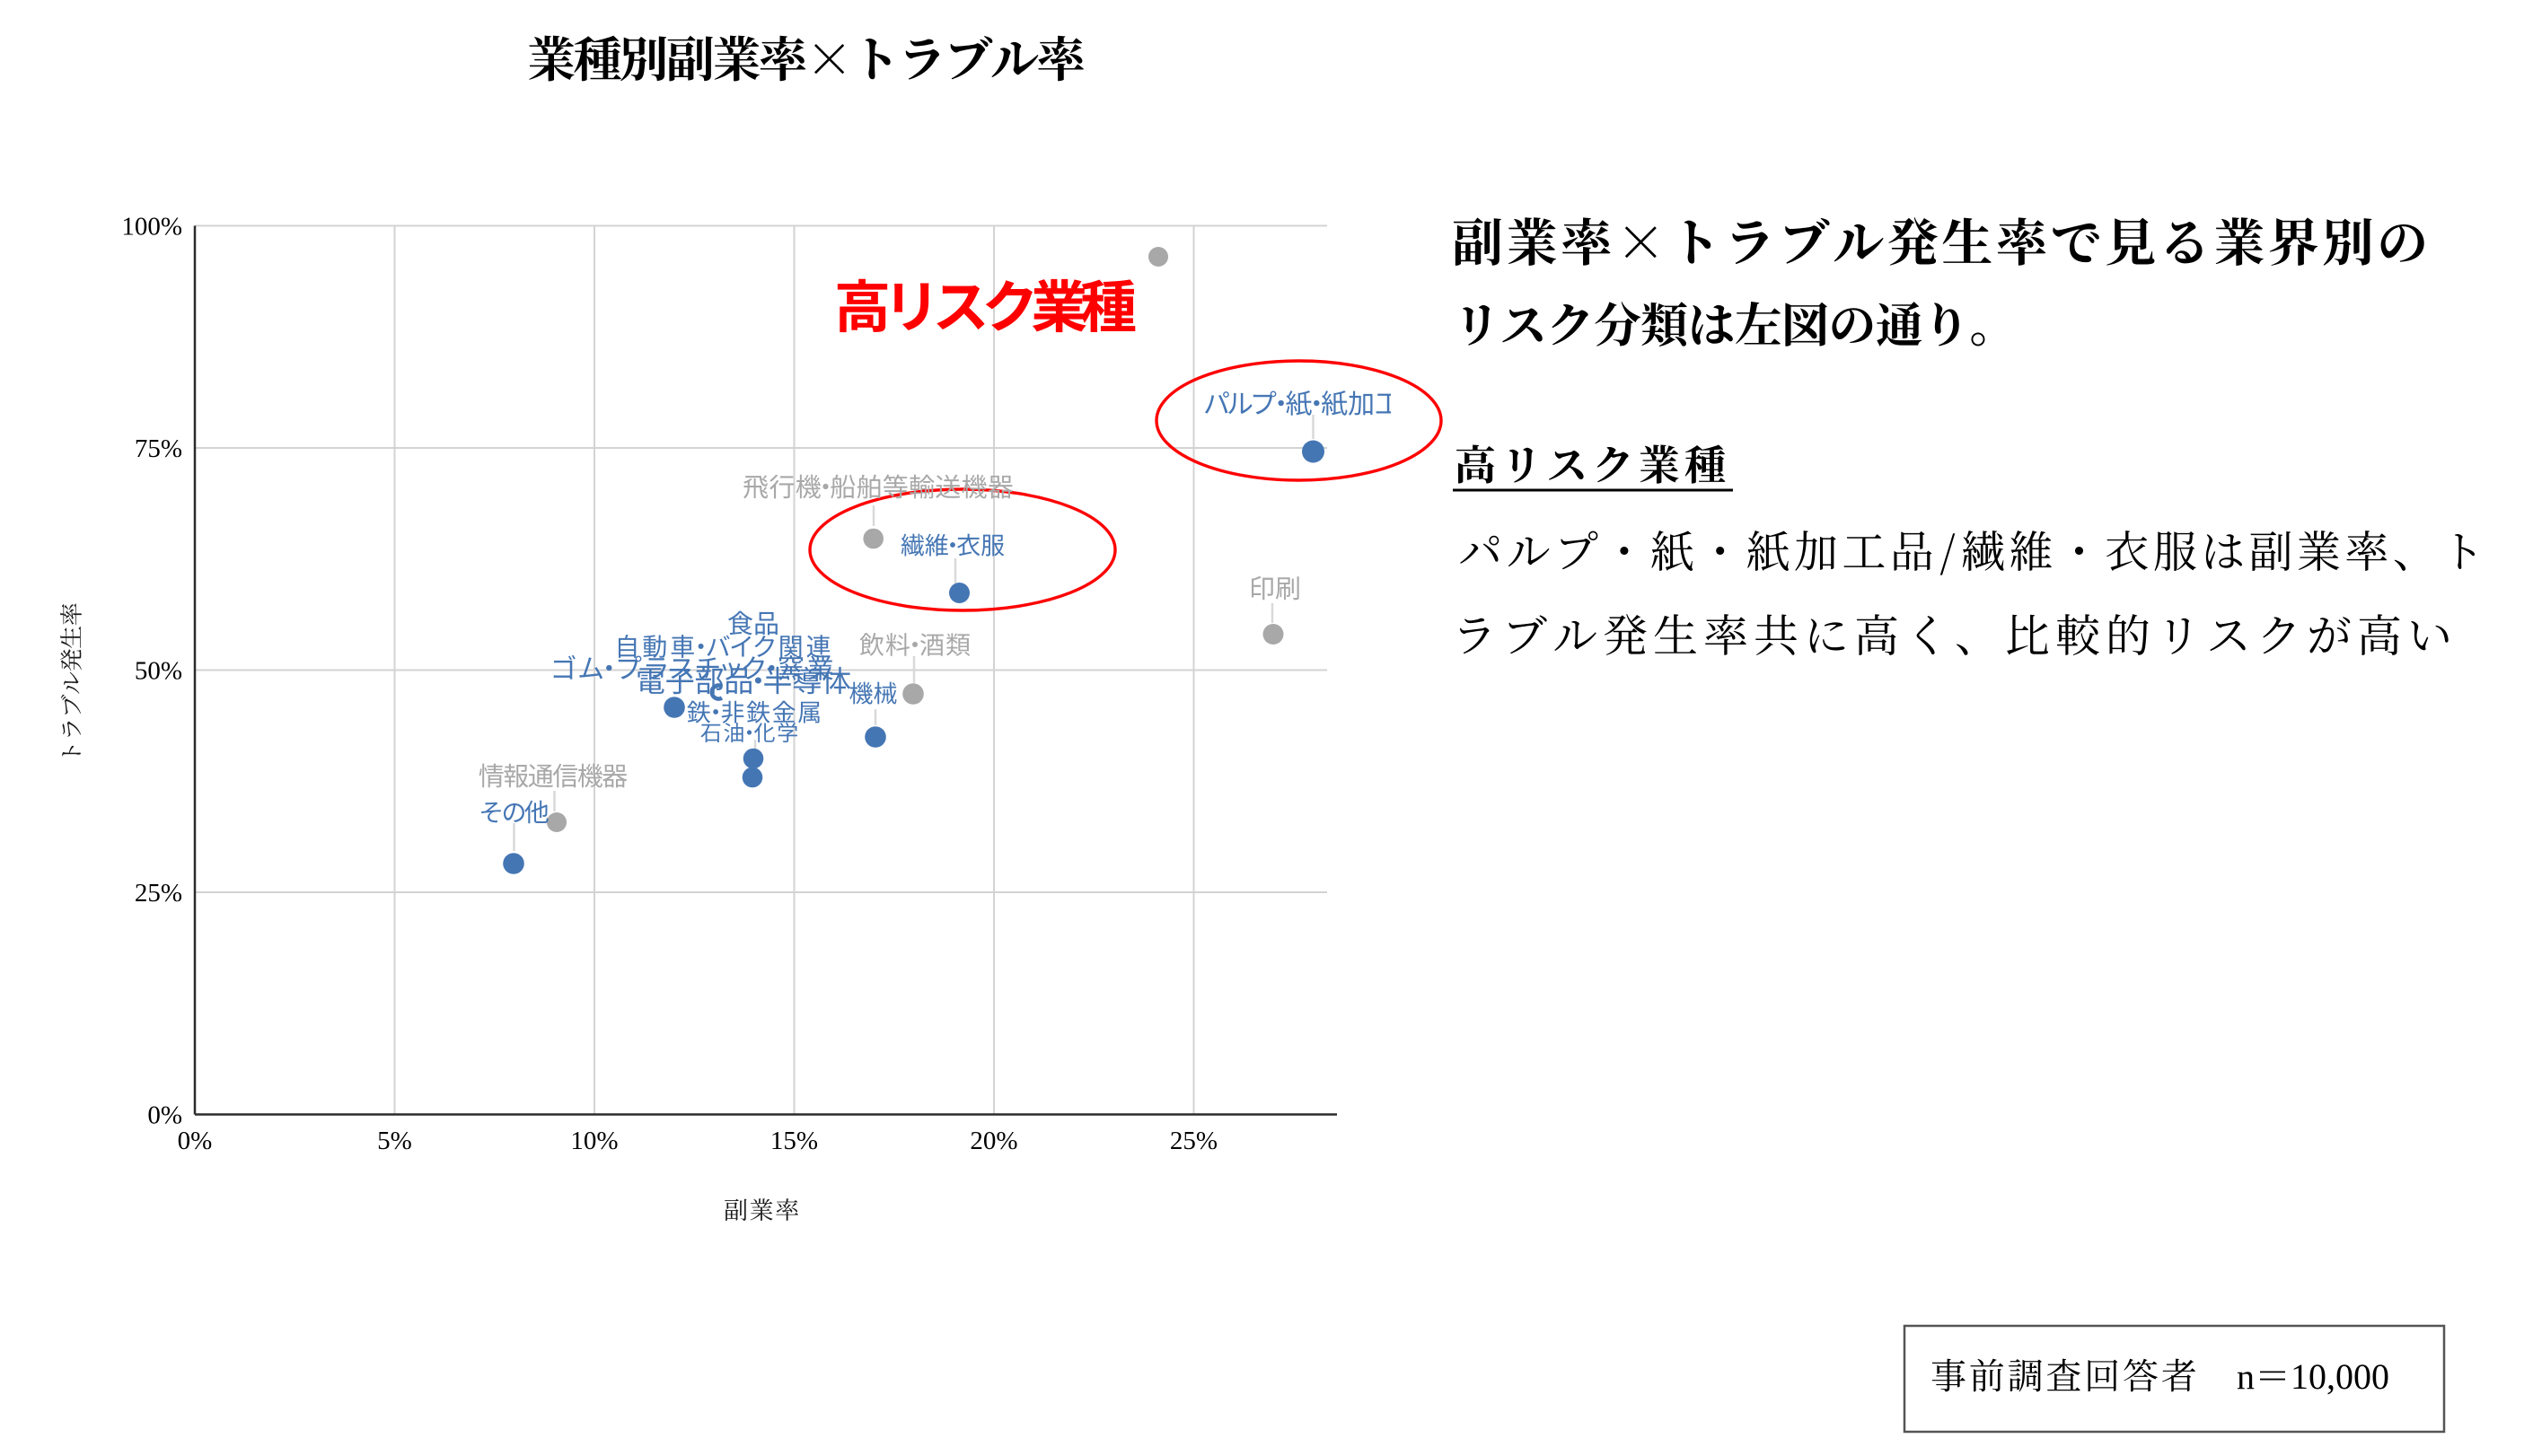 This screenshot has width=2524, height=1456. What do you see at coordinates (2340, 1376) in the screenshot?
I see `svg-text: 10,000` at bounding box center [2340, 1376].